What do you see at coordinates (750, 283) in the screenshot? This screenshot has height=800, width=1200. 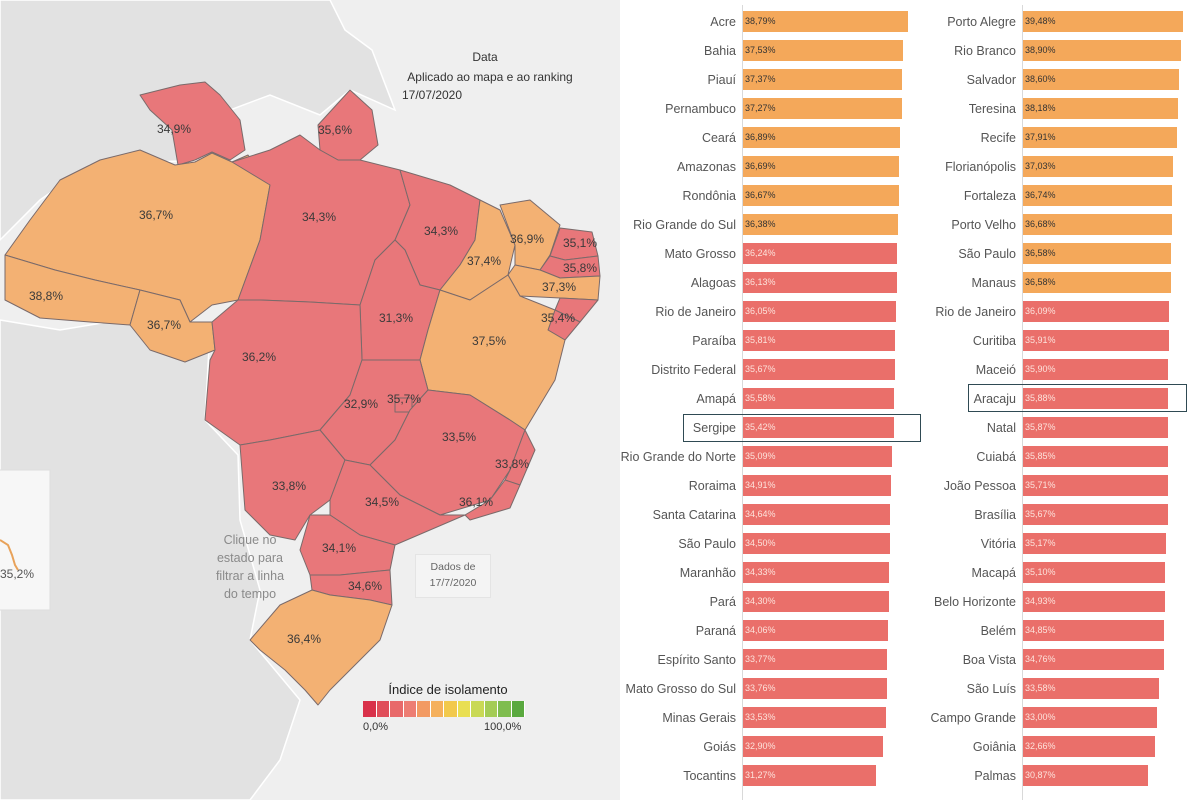 I see `ranking-row: Alagoas 36,13%` at bounding box center [750, 283].